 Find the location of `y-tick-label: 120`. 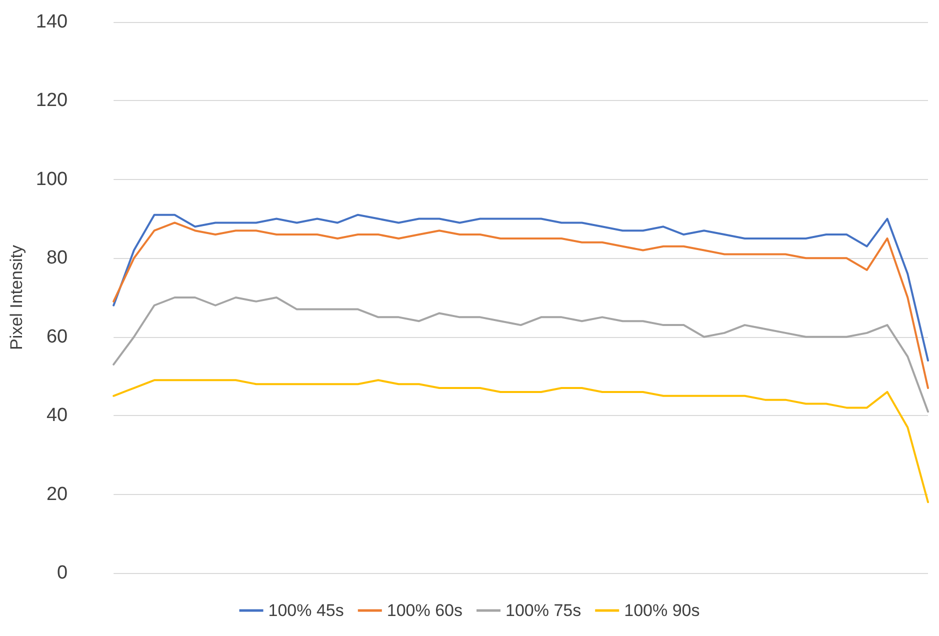

y-tick-label: 120 is located at coordinates (52, 101).